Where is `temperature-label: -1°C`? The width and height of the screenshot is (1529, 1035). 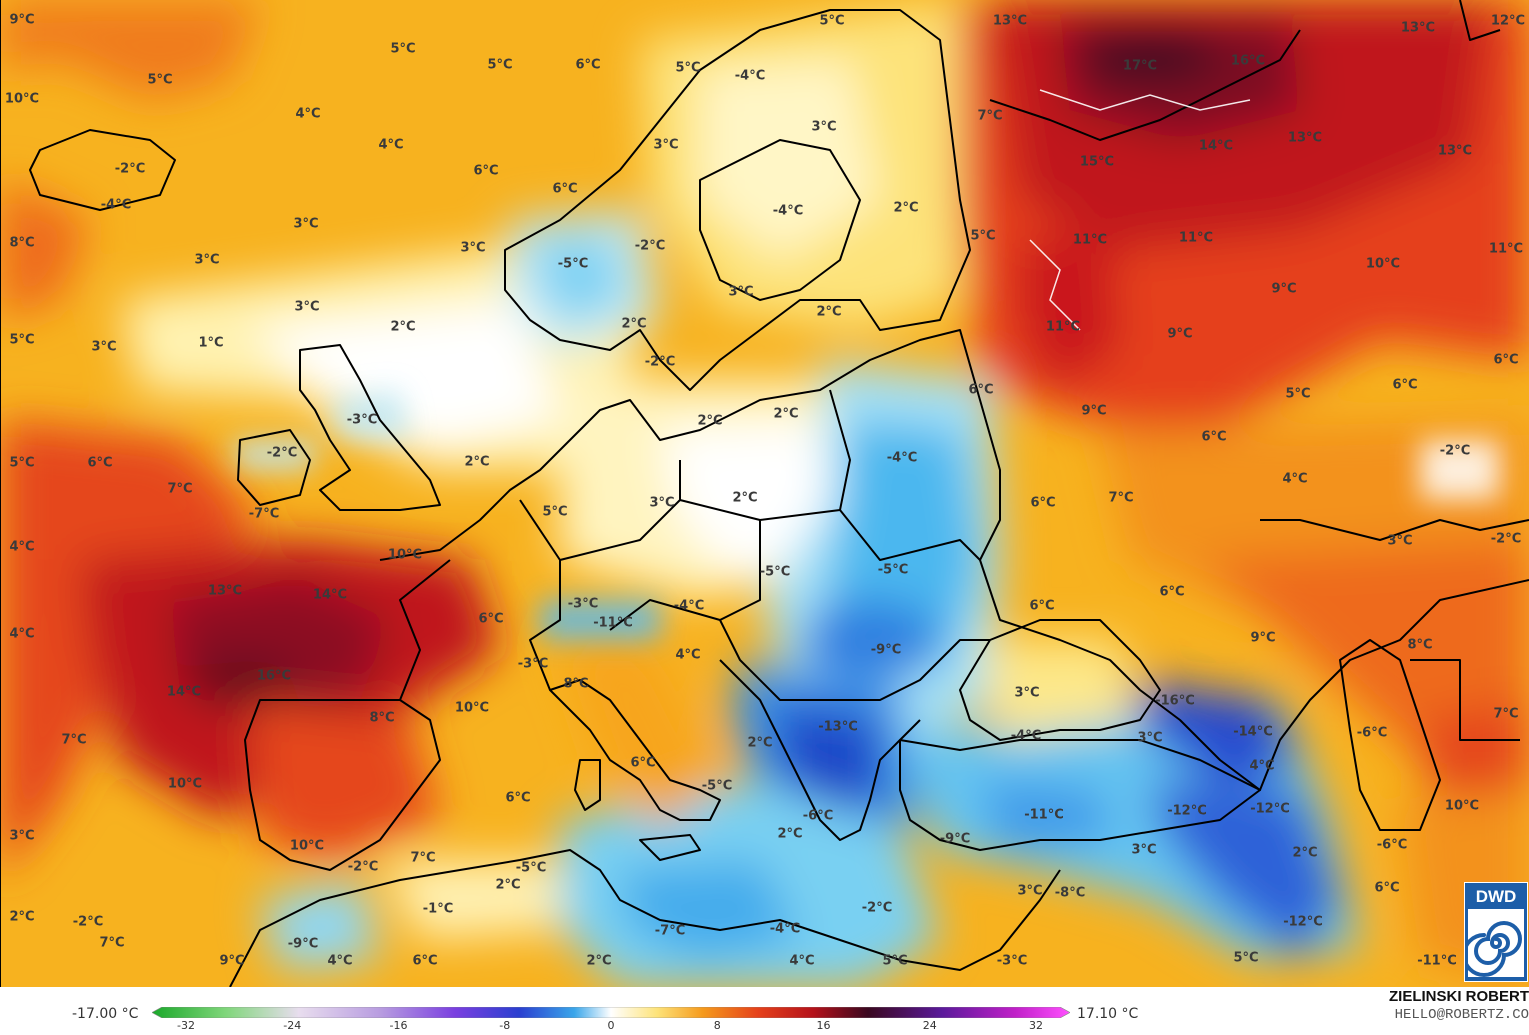 temperature-label: -1°C is located at coordinates (438, 909).